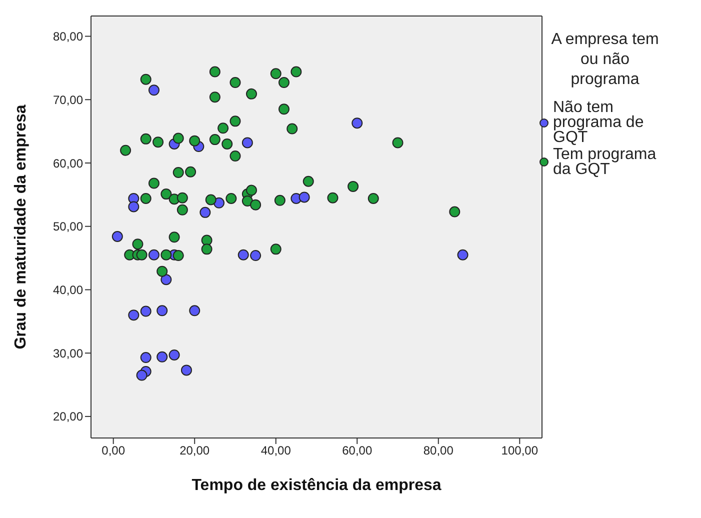  I want to click on x-tick-label: 60,00, so click(357, 451).